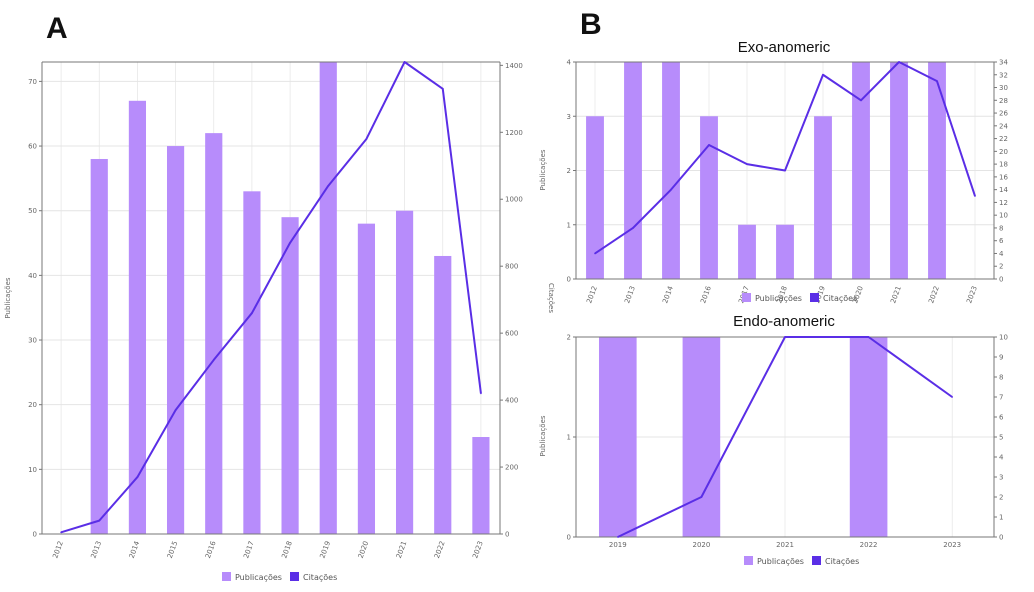  Describe the element at coordinates (1001, 498) in the screenshot. I see `chart2-y2-tick-label: 2` at that location.